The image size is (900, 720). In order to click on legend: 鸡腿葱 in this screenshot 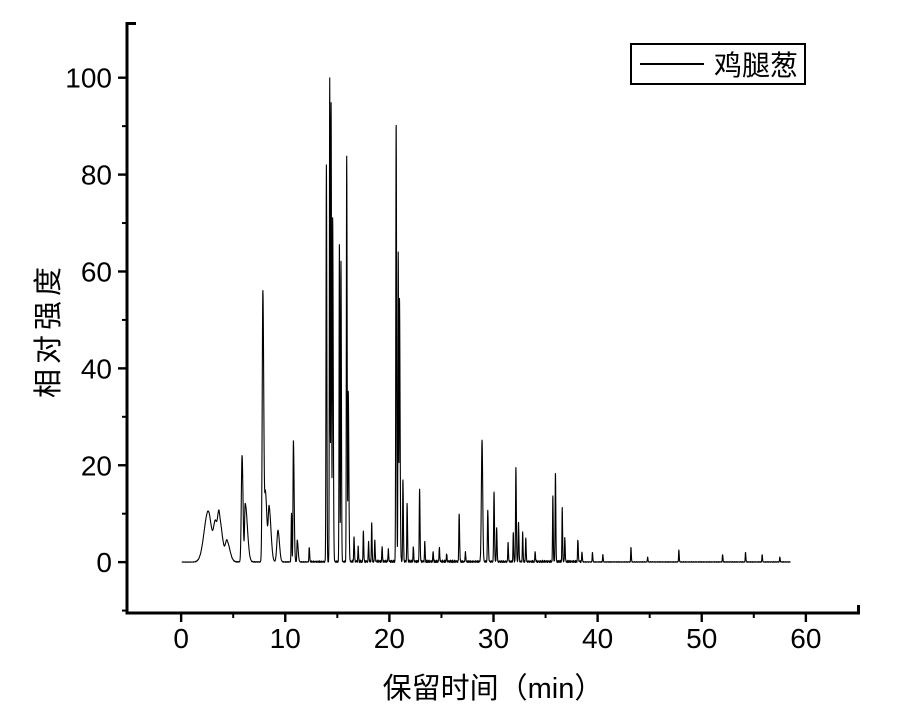, I will do `click(718, 64)`.